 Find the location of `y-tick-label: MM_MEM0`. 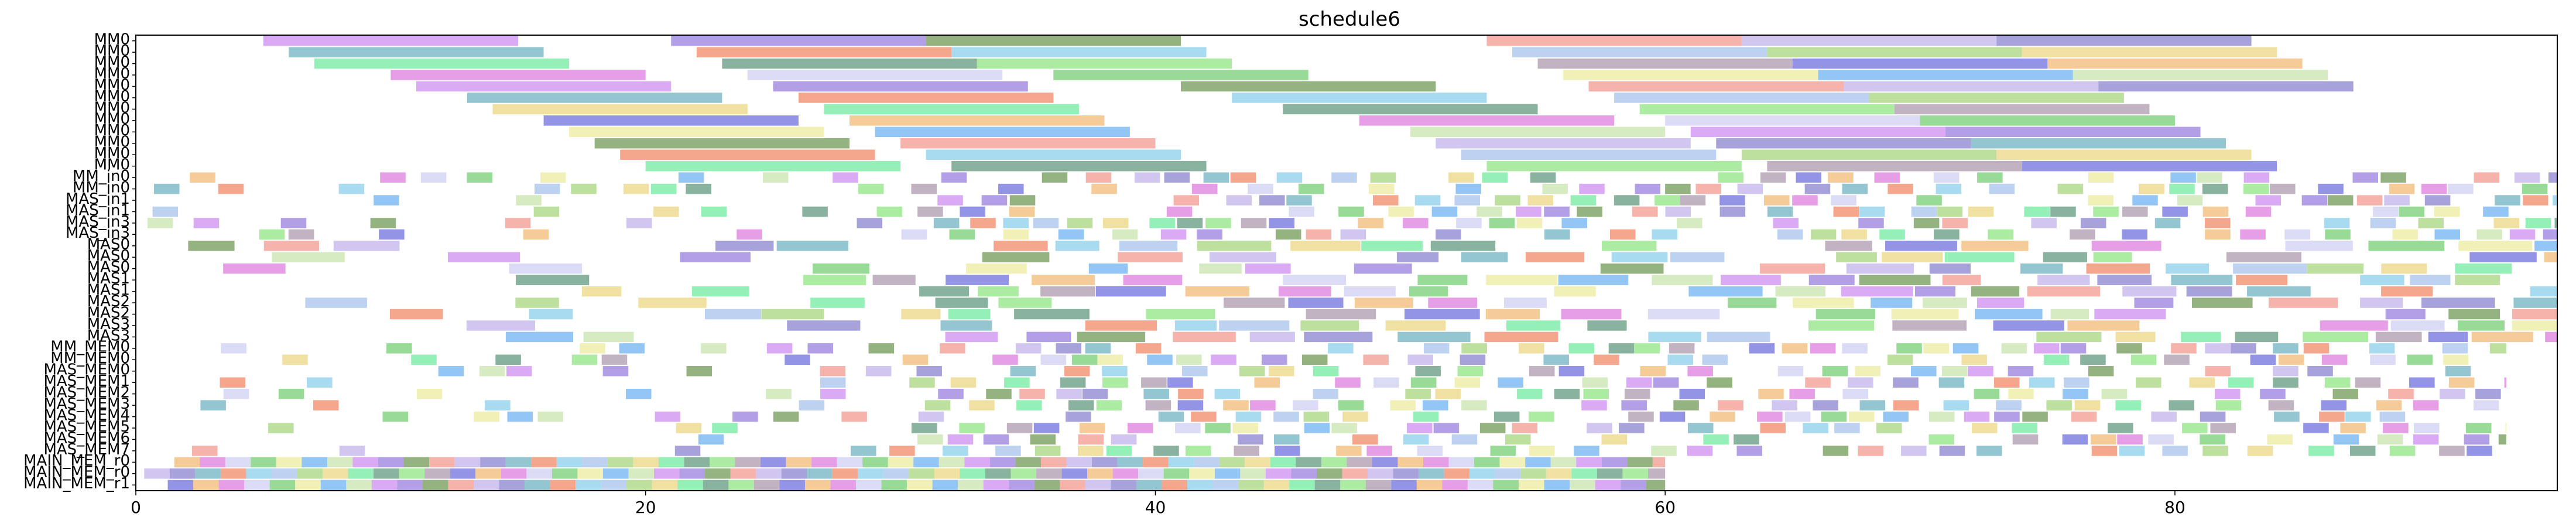

y-tick-label: MM_MEM0 is located at coordinates (90, 359).